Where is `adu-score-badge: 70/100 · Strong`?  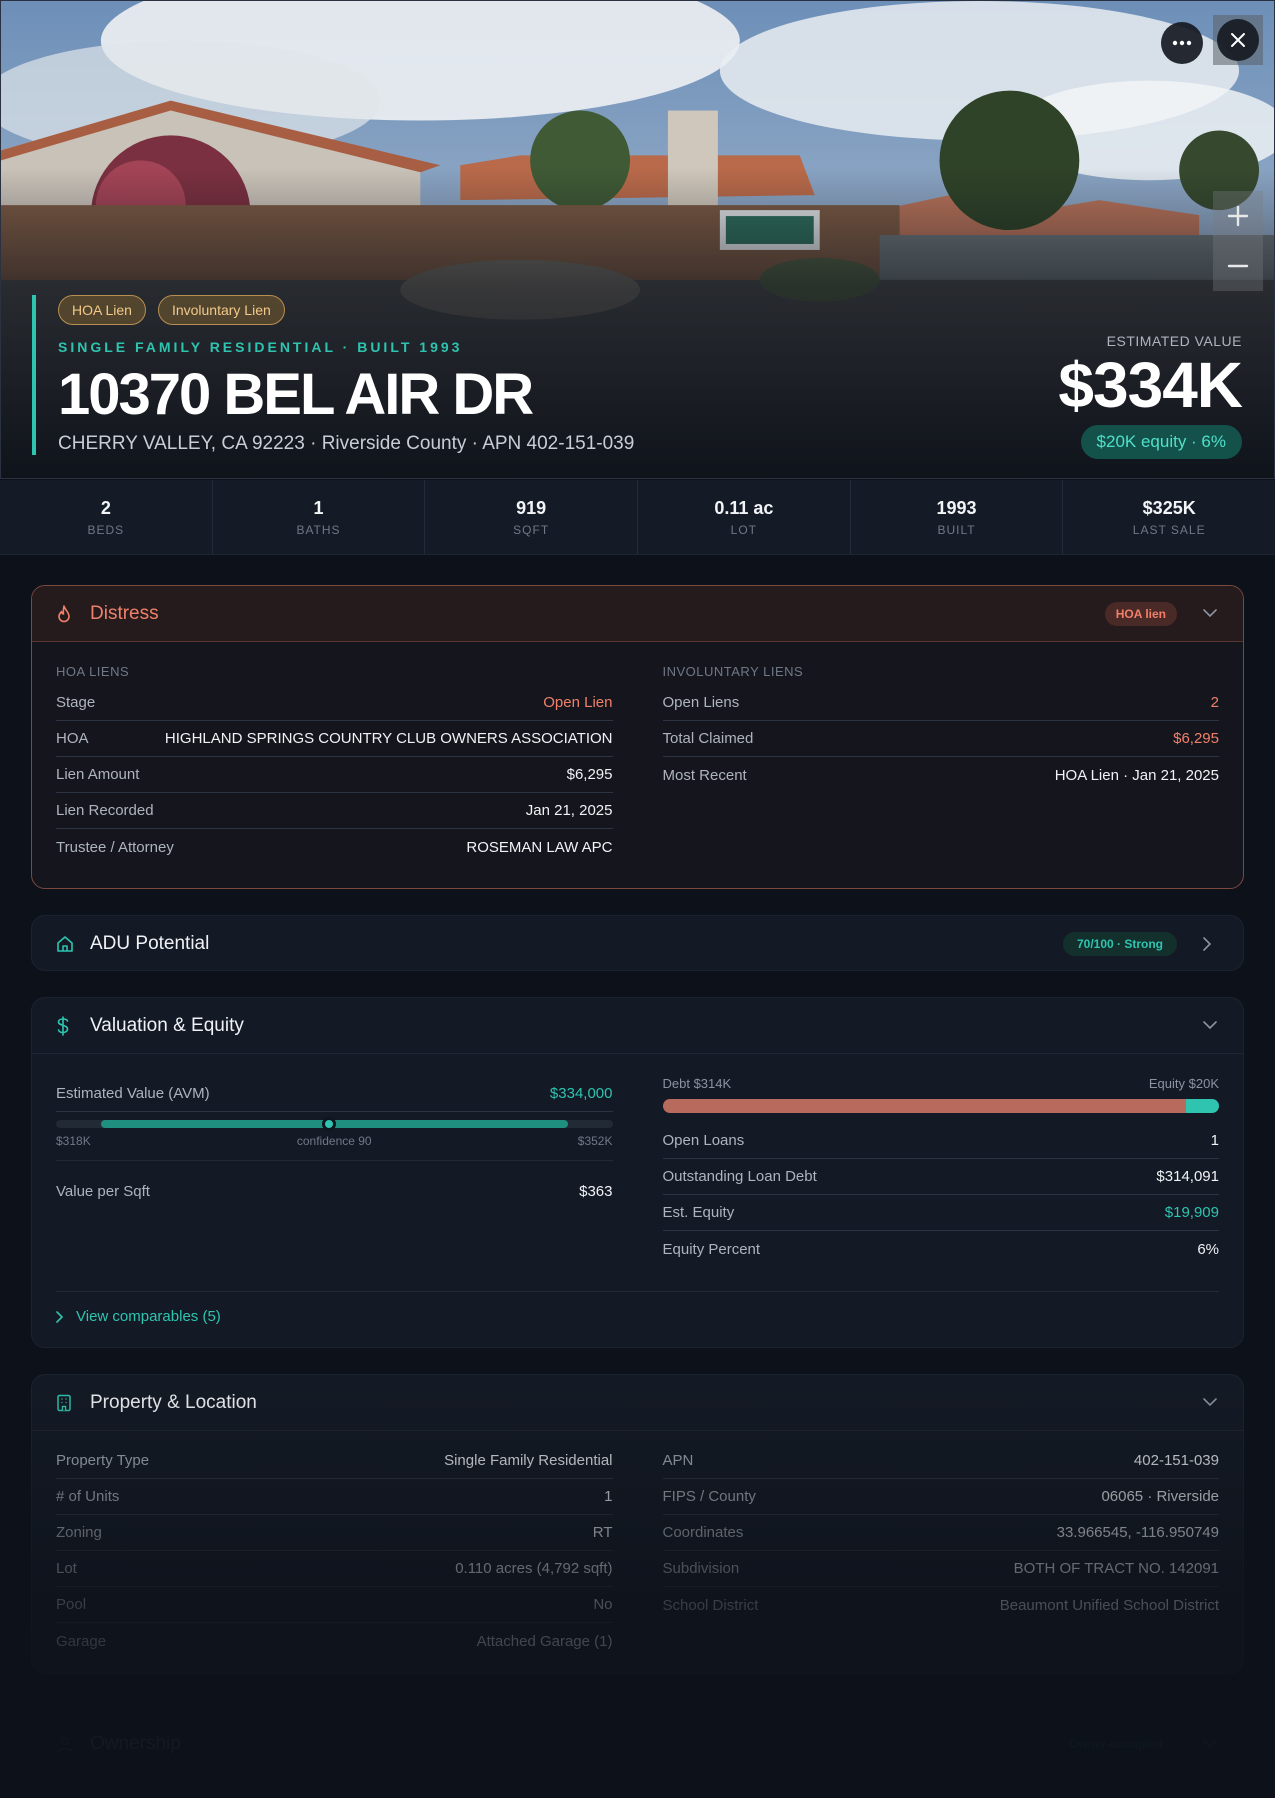
adu-score-badge: 70/100 · Strong is located at coordinates (1119, 944).